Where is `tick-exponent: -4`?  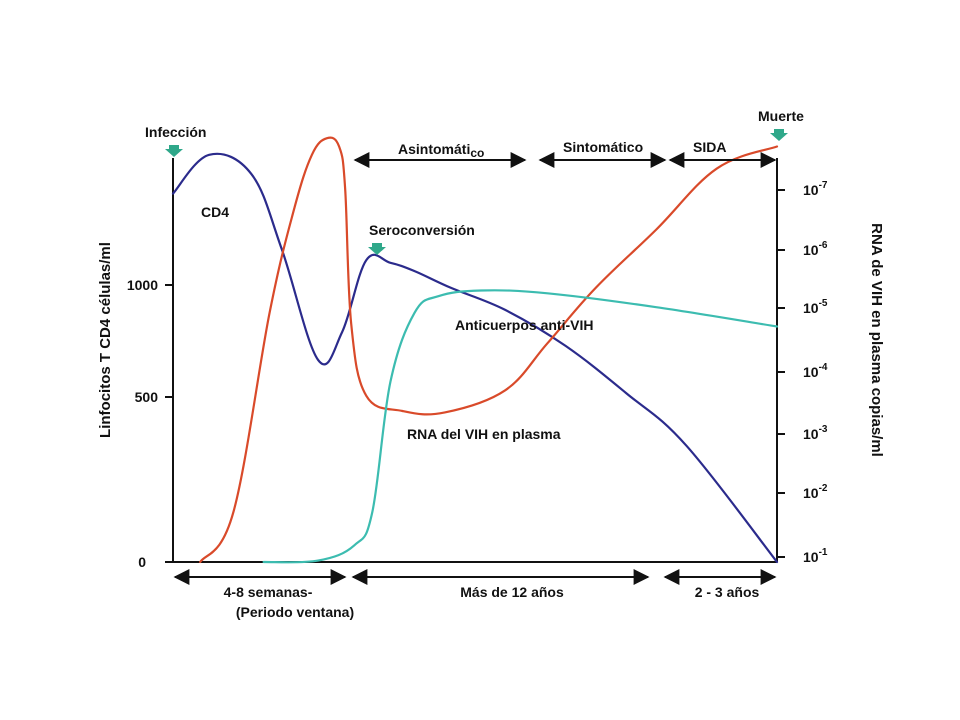
tick-exponent: -4 is located at coordinates (823, 367).